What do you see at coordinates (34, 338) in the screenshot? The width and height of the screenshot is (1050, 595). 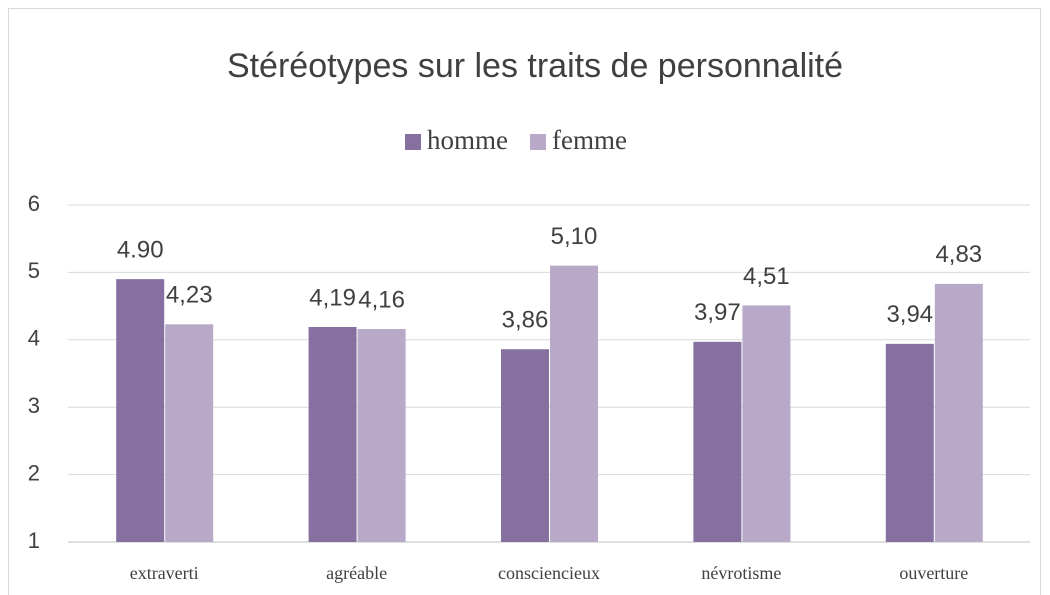 I see `y-tick-label: 4` at bounding box center [34, 338].